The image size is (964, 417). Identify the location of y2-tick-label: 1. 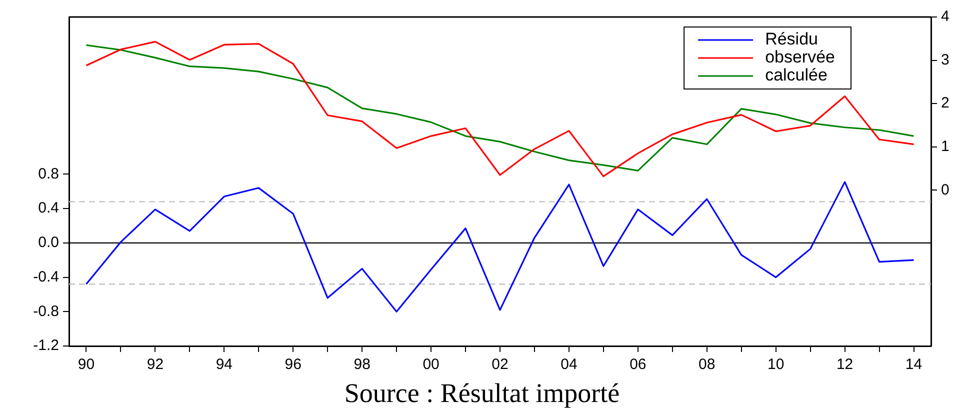
(945, 147).